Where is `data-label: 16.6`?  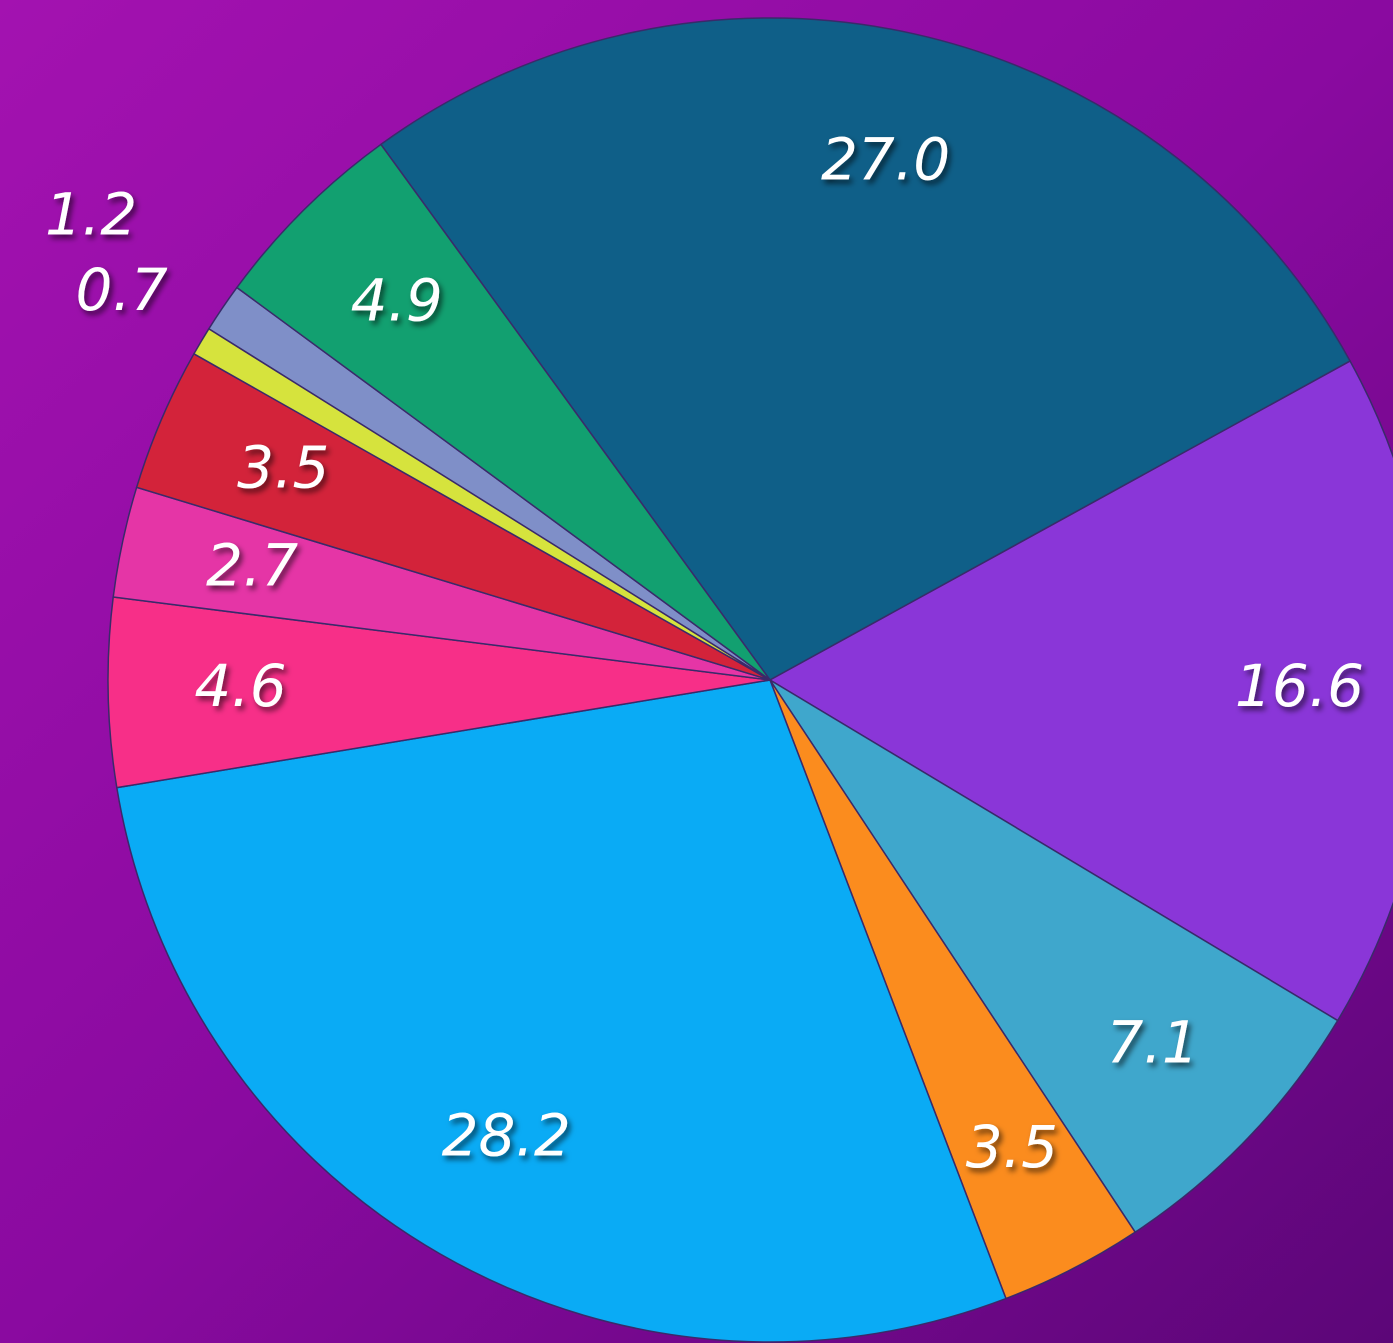 data-label: 16.6 is located at coordinates (1299, 686).